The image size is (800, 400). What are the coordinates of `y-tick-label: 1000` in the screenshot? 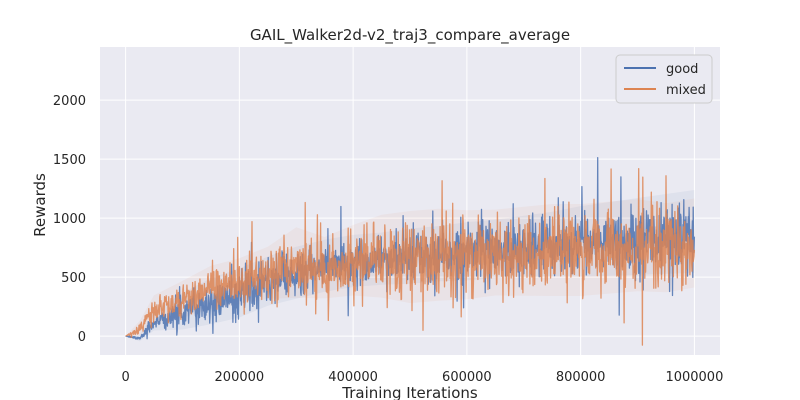 It's located at (69, 219).